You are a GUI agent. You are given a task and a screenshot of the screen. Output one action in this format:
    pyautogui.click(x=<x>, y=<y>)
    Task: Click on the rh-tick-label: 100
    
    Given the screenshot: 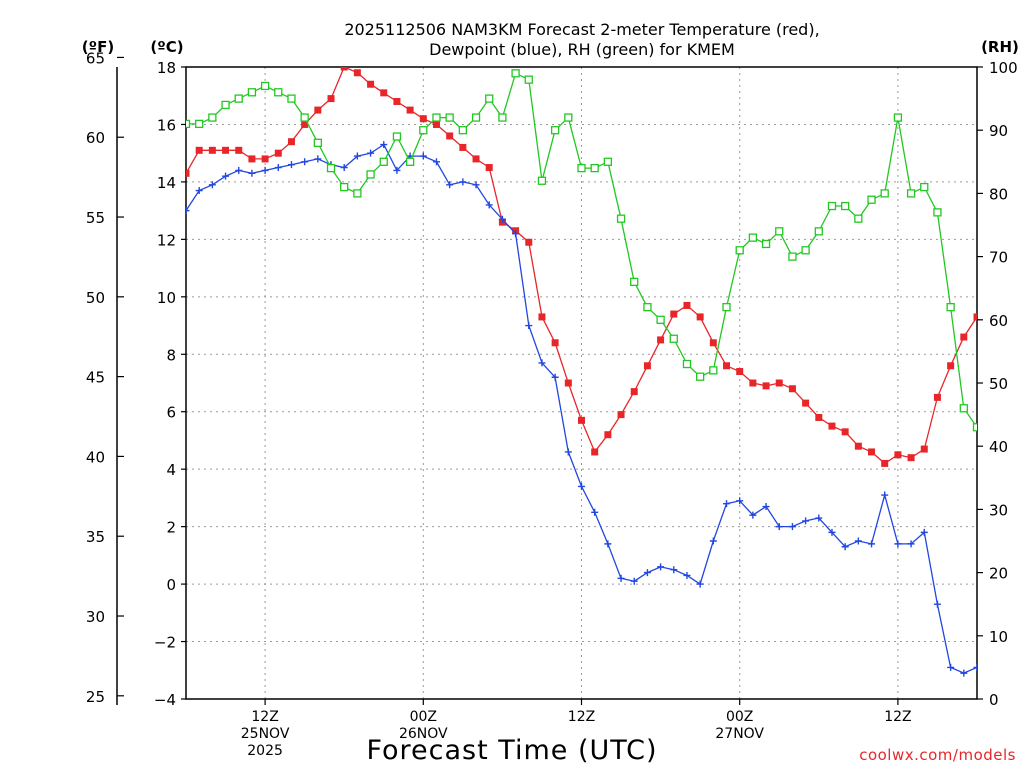 What is the action you would take?
    pyautogui.click(x=1003, y=68)
    